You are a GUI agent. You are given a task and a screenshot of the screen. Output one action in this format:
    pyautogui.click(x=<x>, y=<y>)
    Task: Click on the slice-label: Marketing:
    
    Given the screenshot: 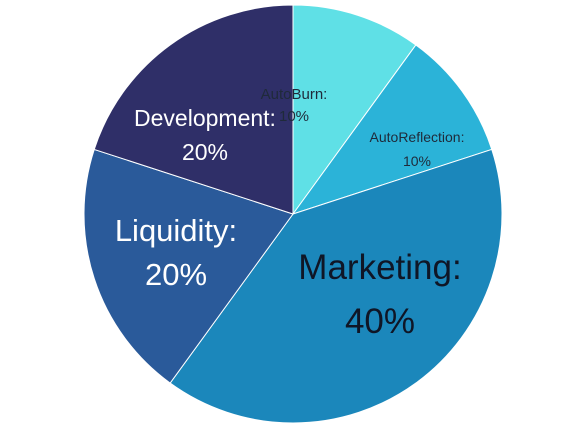 What is the action you would take?
    pyautogui.click(x=379, y=267)
    